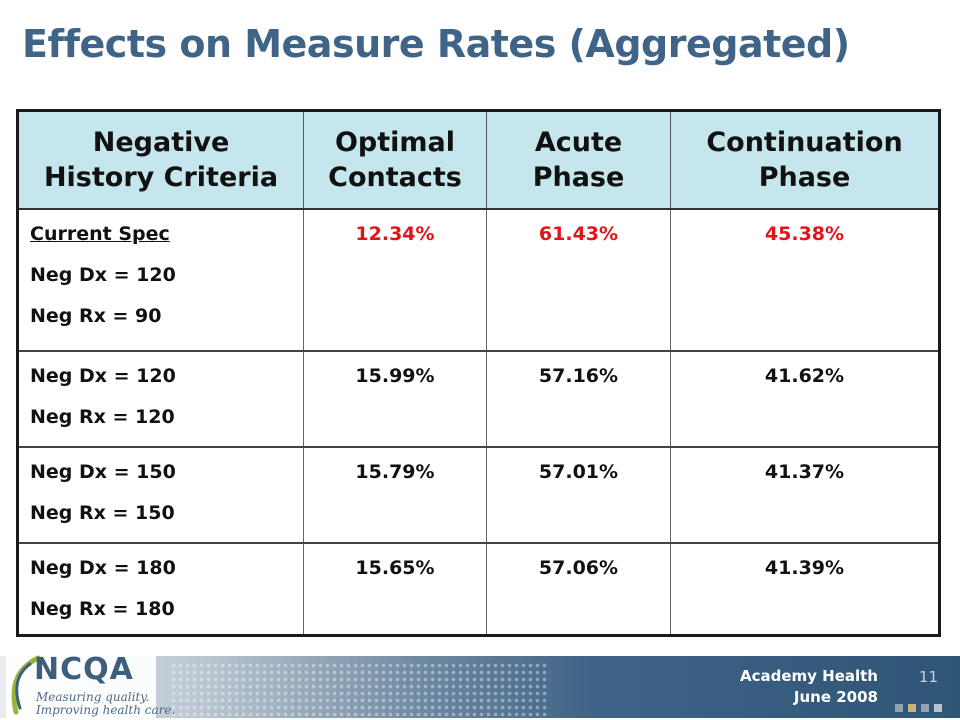 The image size is (960, 720). I want to click on logo-swoosh-icon, so click(26, 685).